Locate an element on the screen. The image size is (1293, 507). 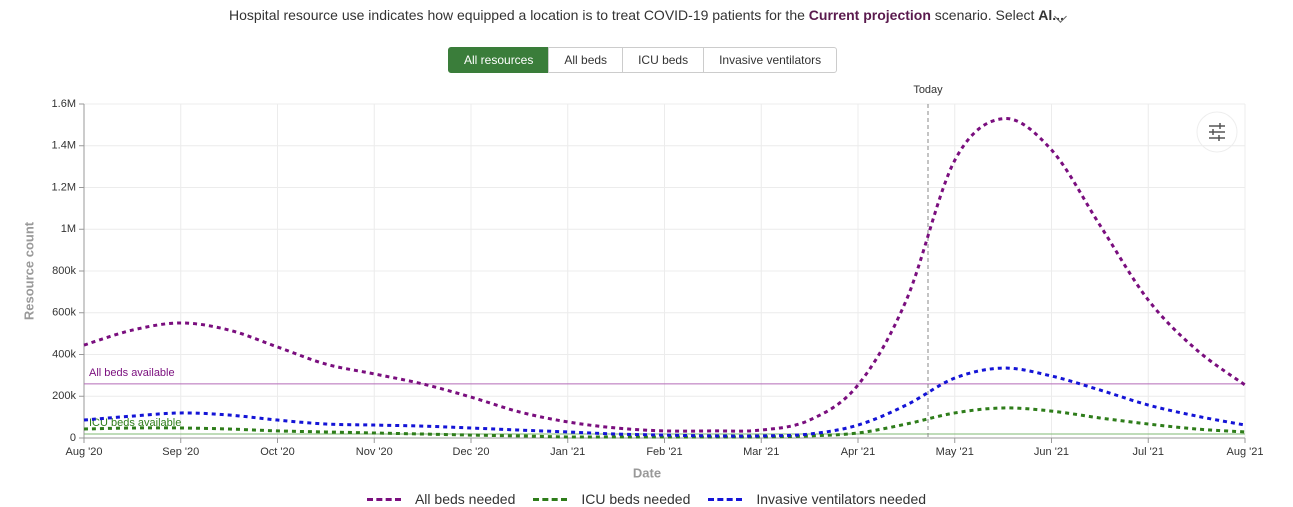
x-tick-label: Nov '20 is located at coordinates (374, 452).